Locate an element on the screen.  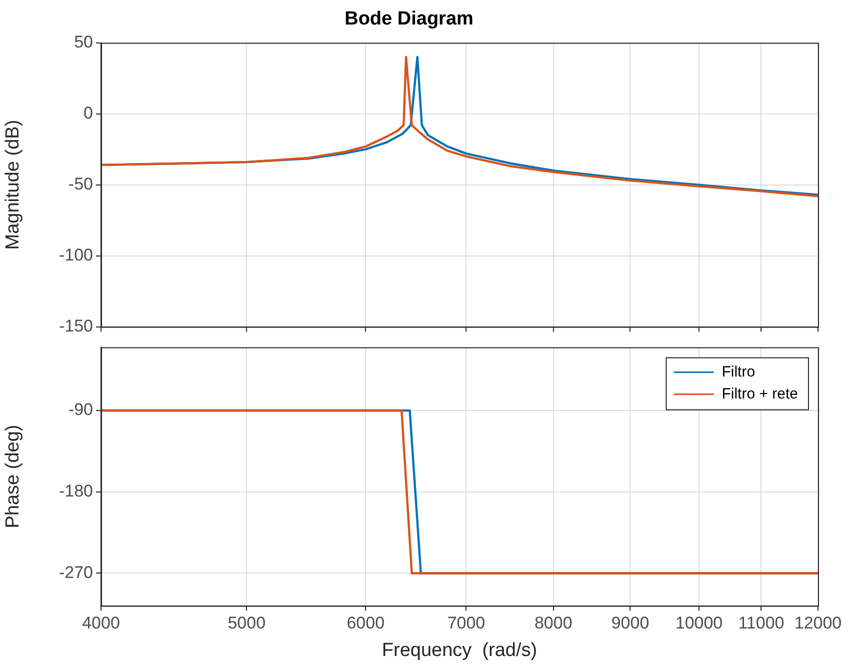
x-tick-label: 5000 is located at coordinates (247, 623).